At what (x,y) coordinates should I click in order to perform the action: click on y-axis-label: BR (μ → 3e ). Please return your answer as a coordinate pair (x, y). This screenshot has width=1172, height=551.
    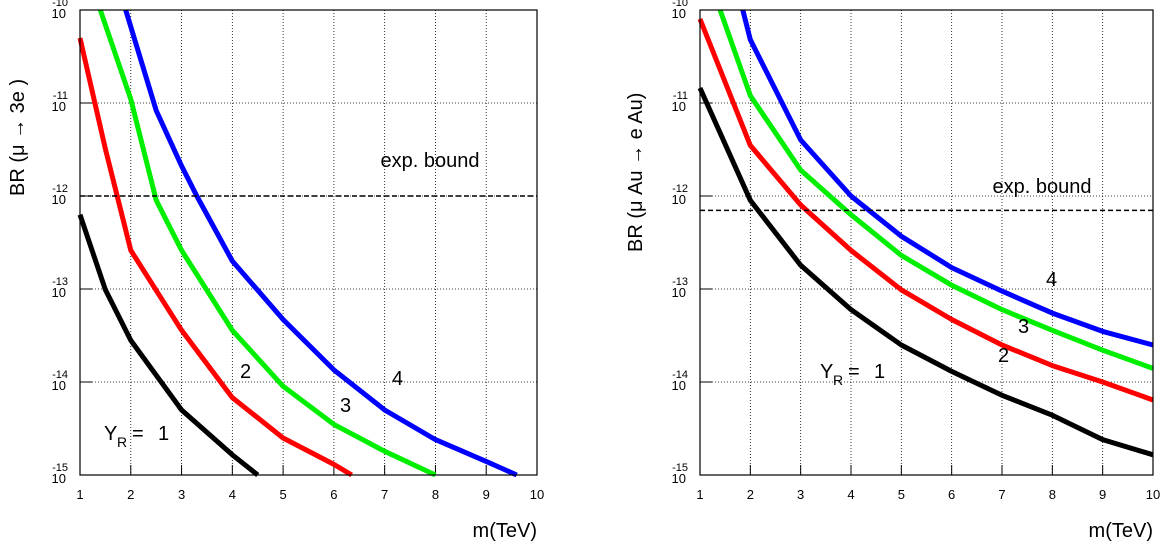
    Looking at the image, I should click on (18, 137).